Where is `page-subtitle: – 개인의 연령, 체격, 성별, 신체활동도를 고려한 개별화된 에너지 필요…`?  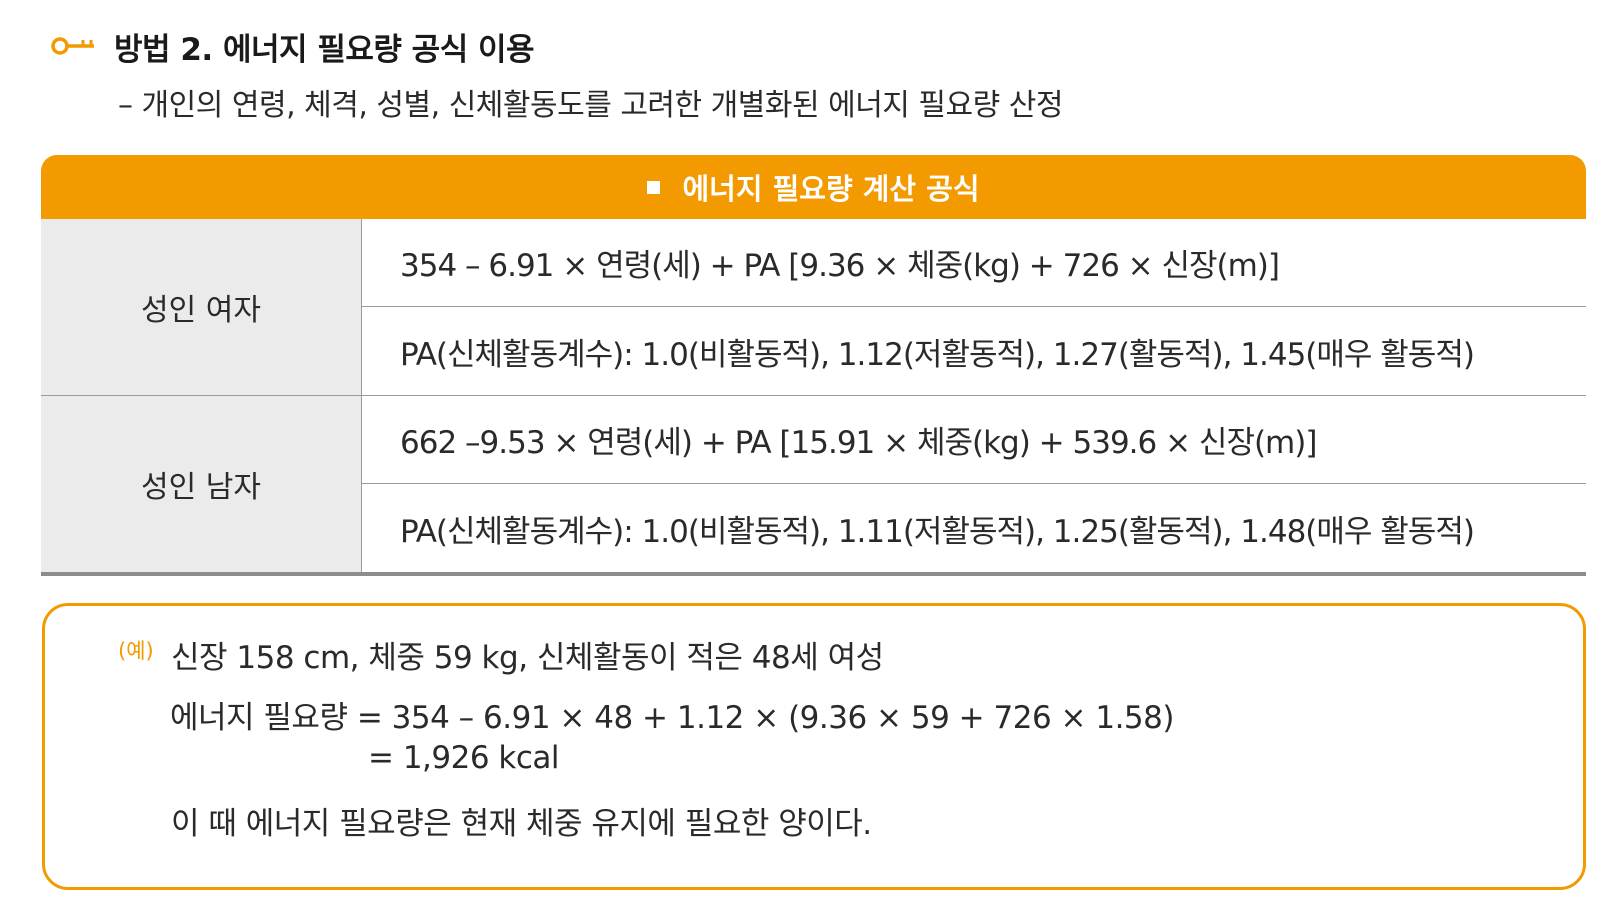 page-subtitle: – 개인의 연령, 체격, 성별, 신체활동도를 고려한 개별화된 에너지 필요… is located at coordinates (590, 105).